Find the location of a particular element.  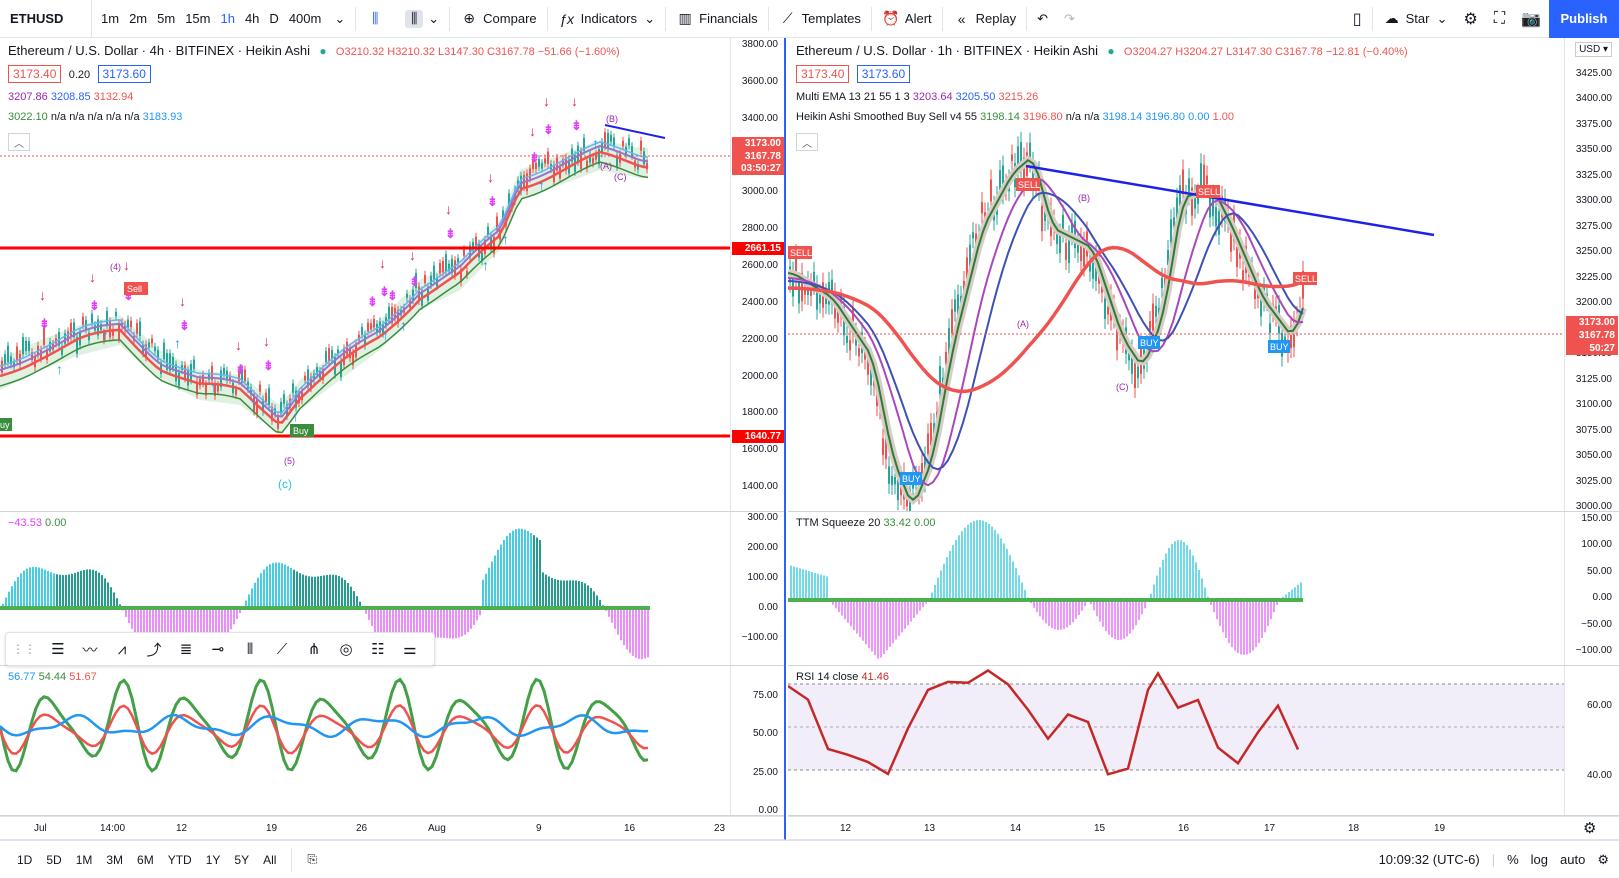

pitchfork-tool: ⋔ is located at coordinates (314, 649).